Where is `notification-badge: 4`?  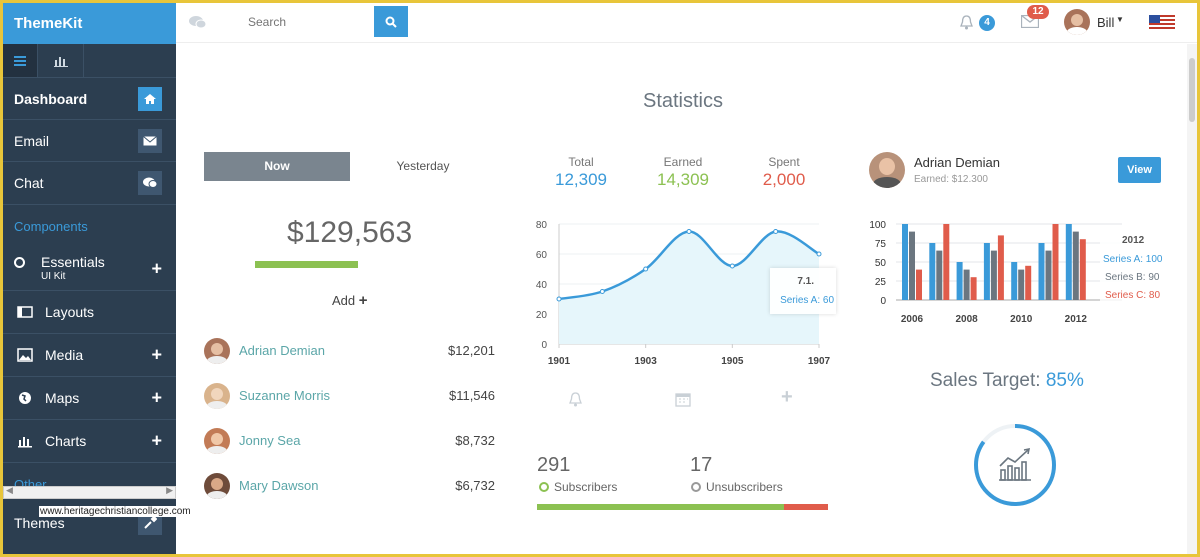
notification-badge: 4 is located at coordinates (987, 23).